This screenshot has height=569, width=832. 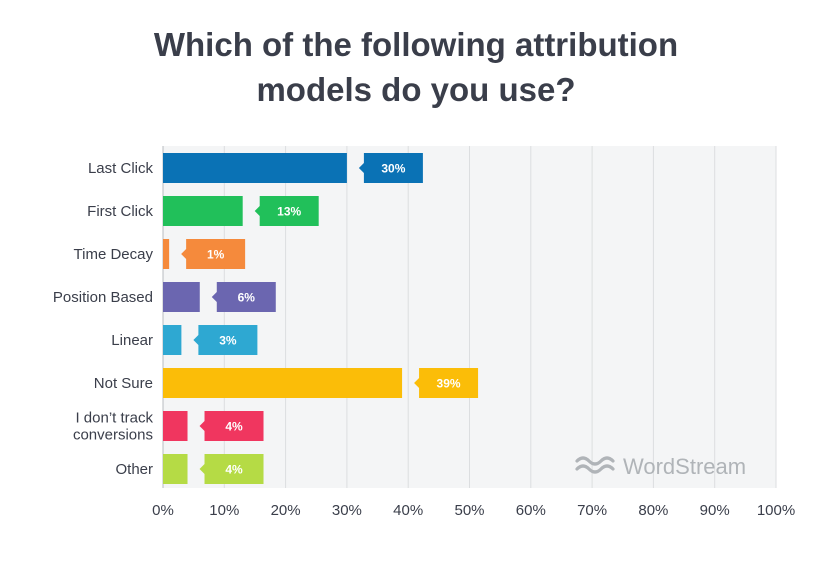 What do you see at coordinates (416, 44) in the screenshot?
I see `chart-title-line-1: Which of the following attribution` at bounding box center [416, 44].